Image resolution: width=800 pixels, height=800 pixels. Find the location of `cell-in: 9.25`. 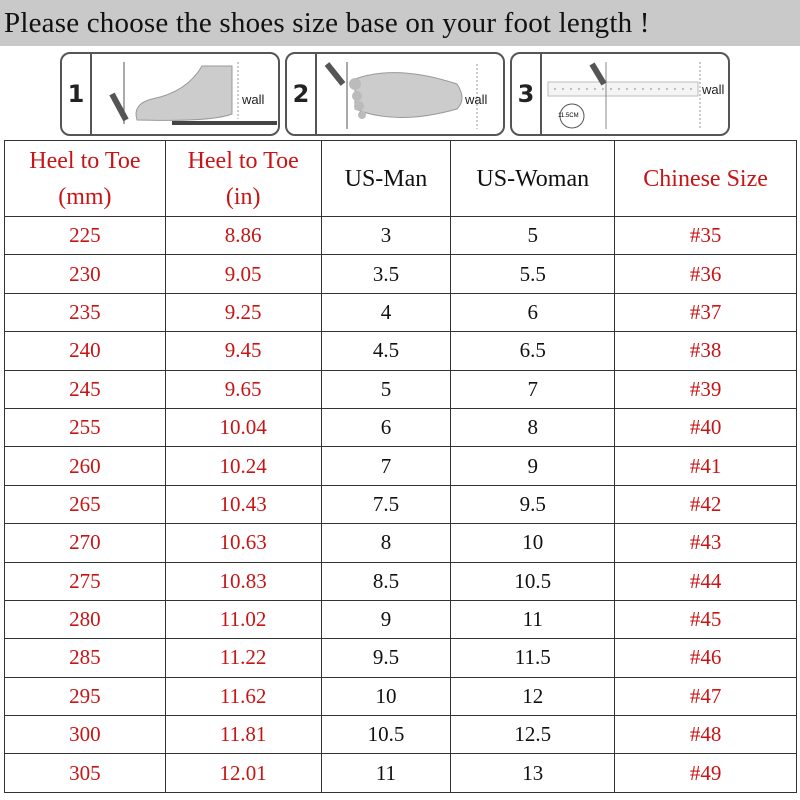

cell-in: 9.25 is located at coordinates (243, 312).